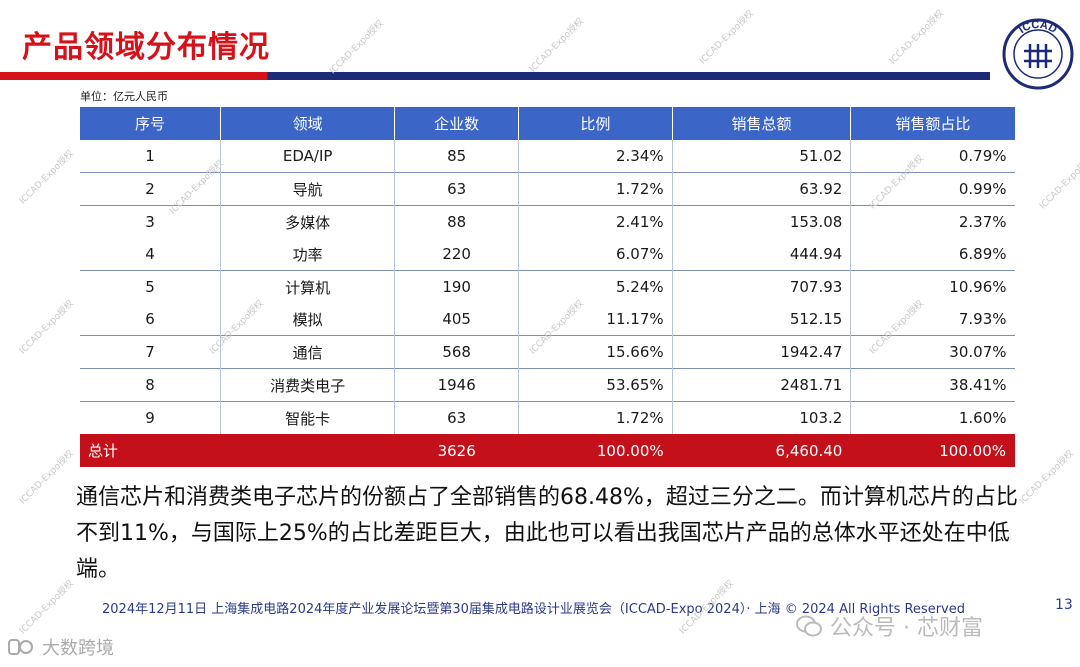 This screenshot has height=667, width=1080. Describe the element at coordinates (308, 221) in the screenshot. I see `cell-field: 多媒体` at that location.